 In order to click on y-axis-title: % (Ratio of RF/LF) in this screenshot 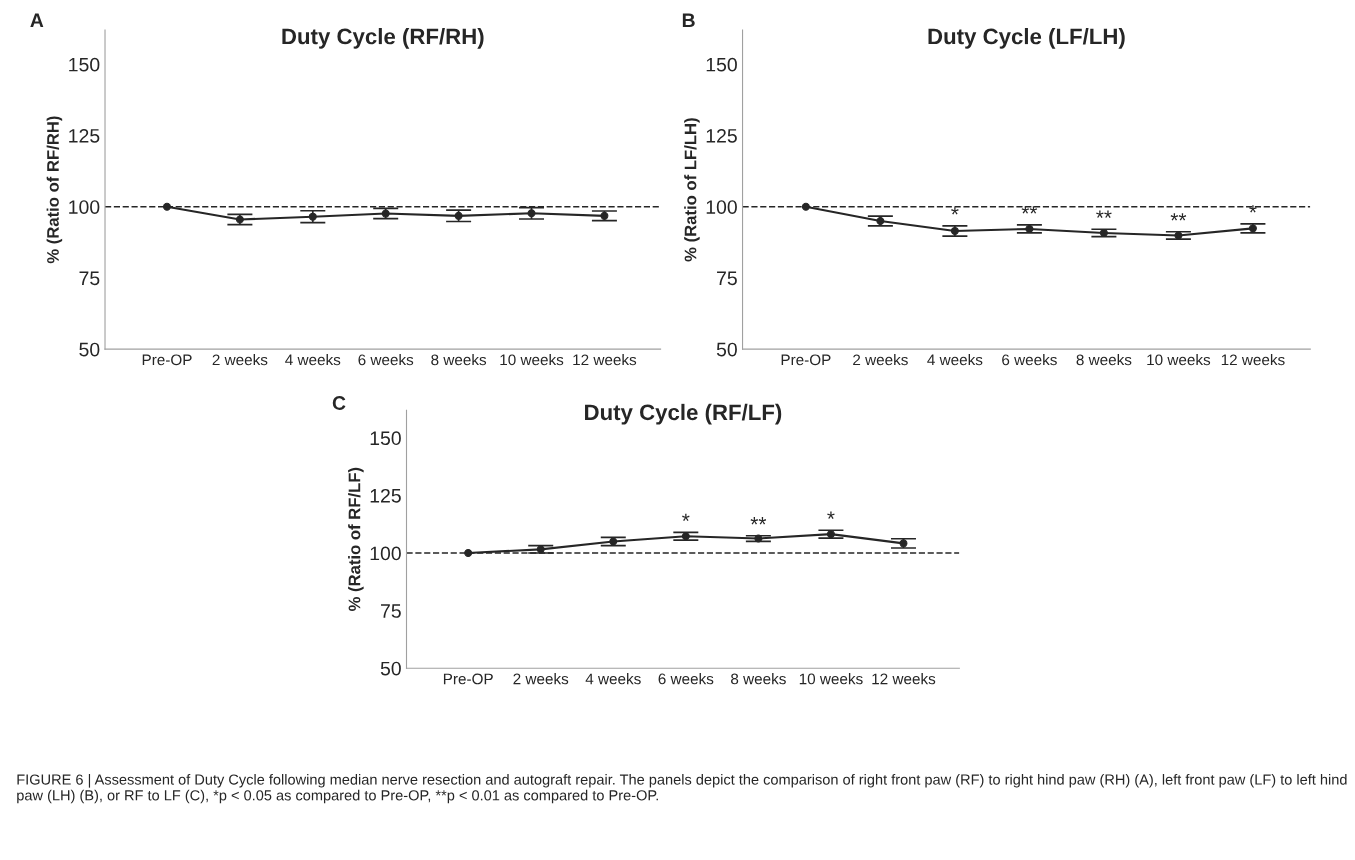, I will do `click(356, 539)`.